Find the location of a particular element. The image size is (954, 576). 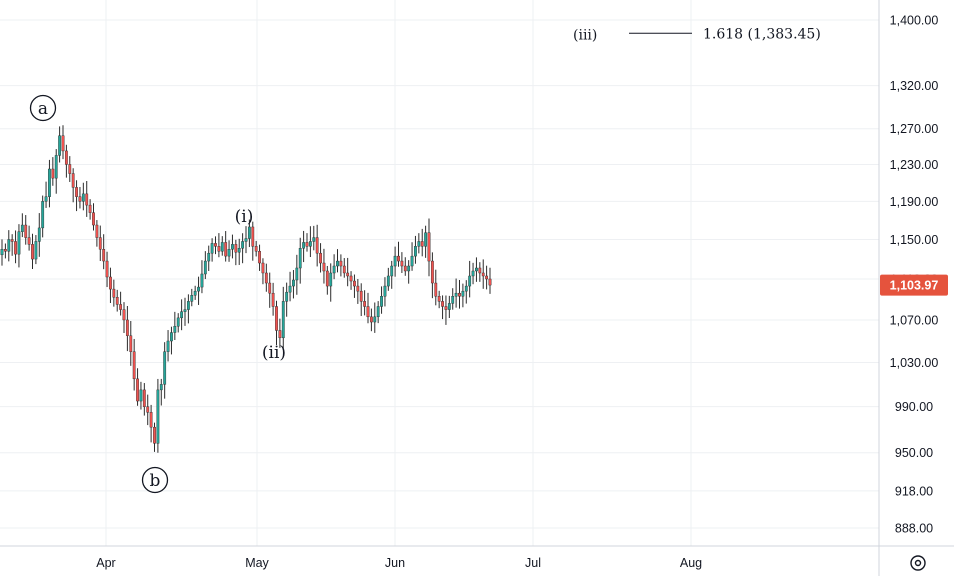

settings-button is located at coordinates (918, 563).